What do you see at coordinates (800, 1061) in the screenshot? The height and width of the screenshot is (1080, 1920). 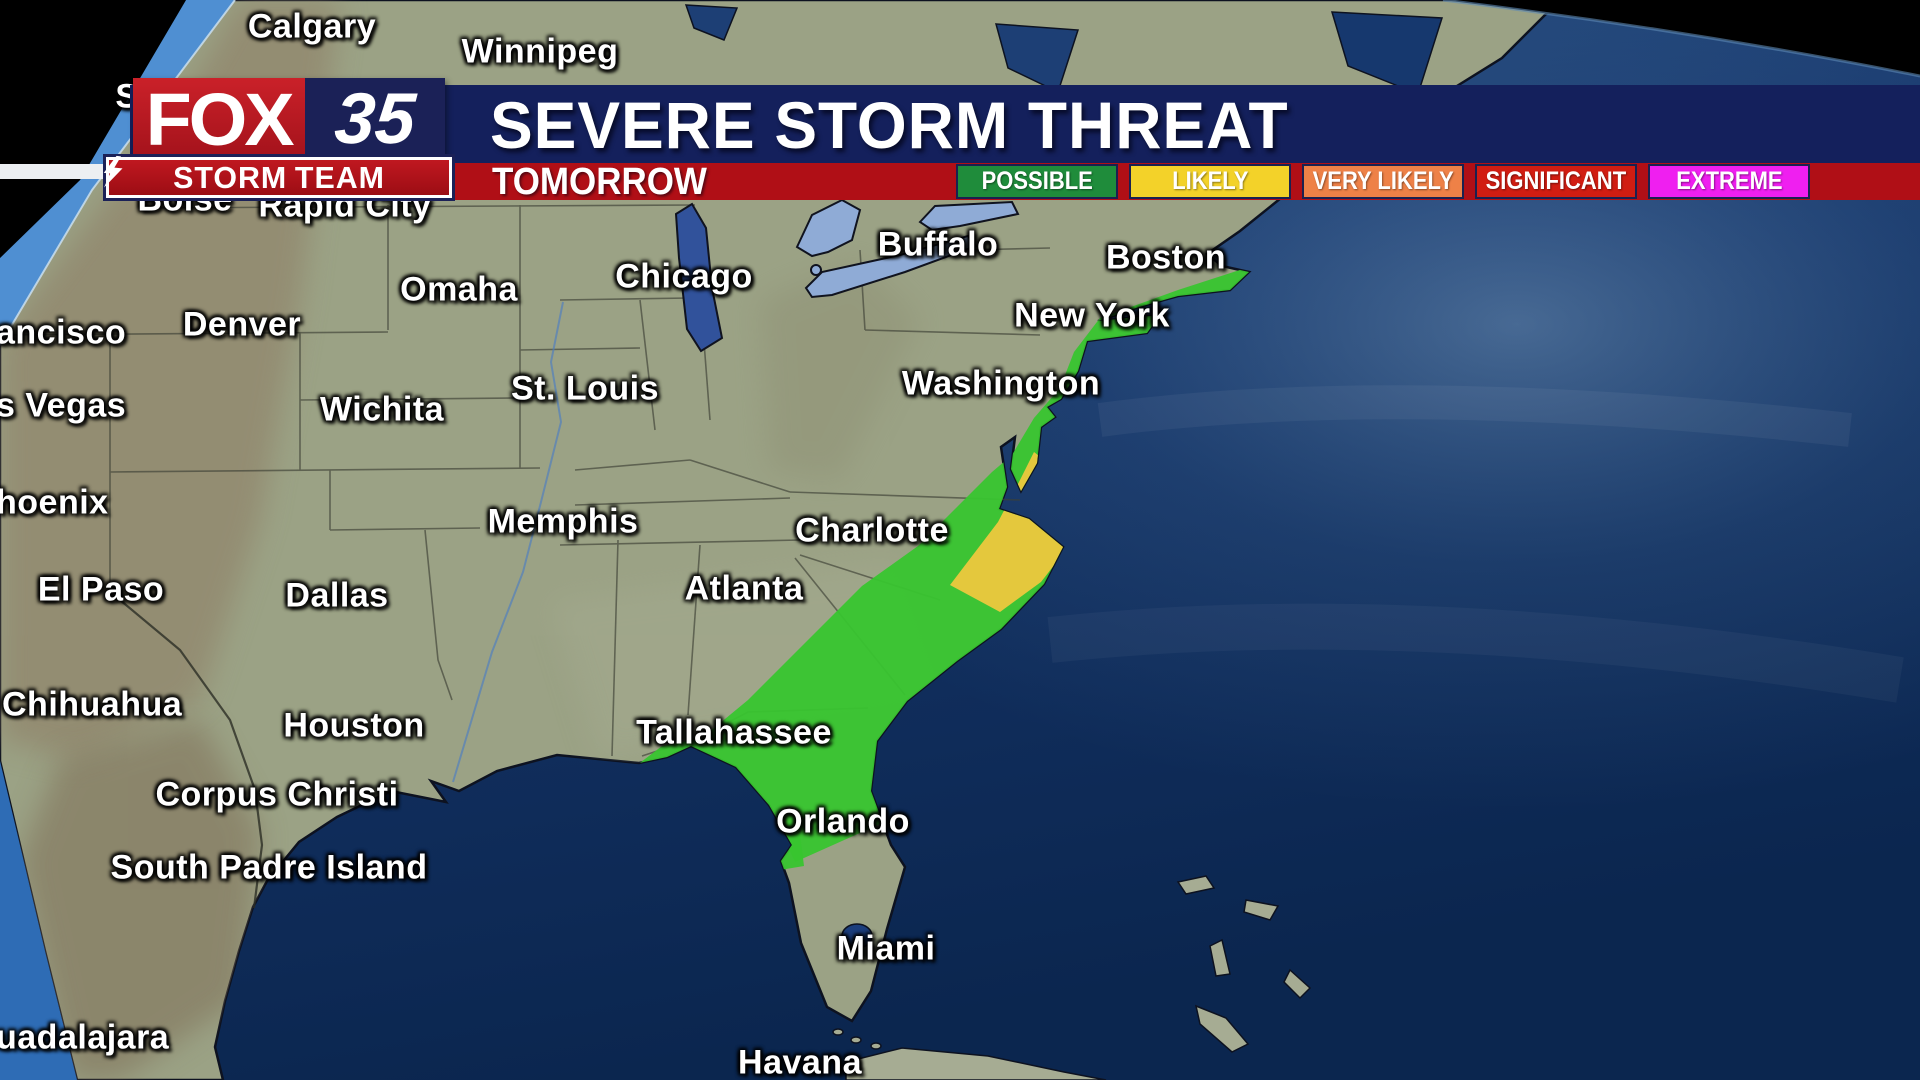 I see `city-label: Havana` at bounding box center [800, 1061].